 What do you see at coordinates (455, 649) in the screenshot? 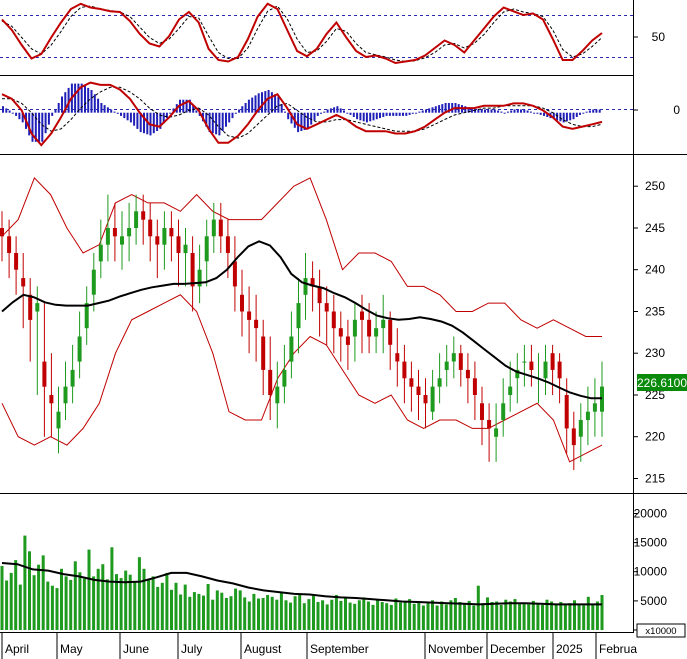
I see `x-axis-label: November` at bounding box center [455, 649].